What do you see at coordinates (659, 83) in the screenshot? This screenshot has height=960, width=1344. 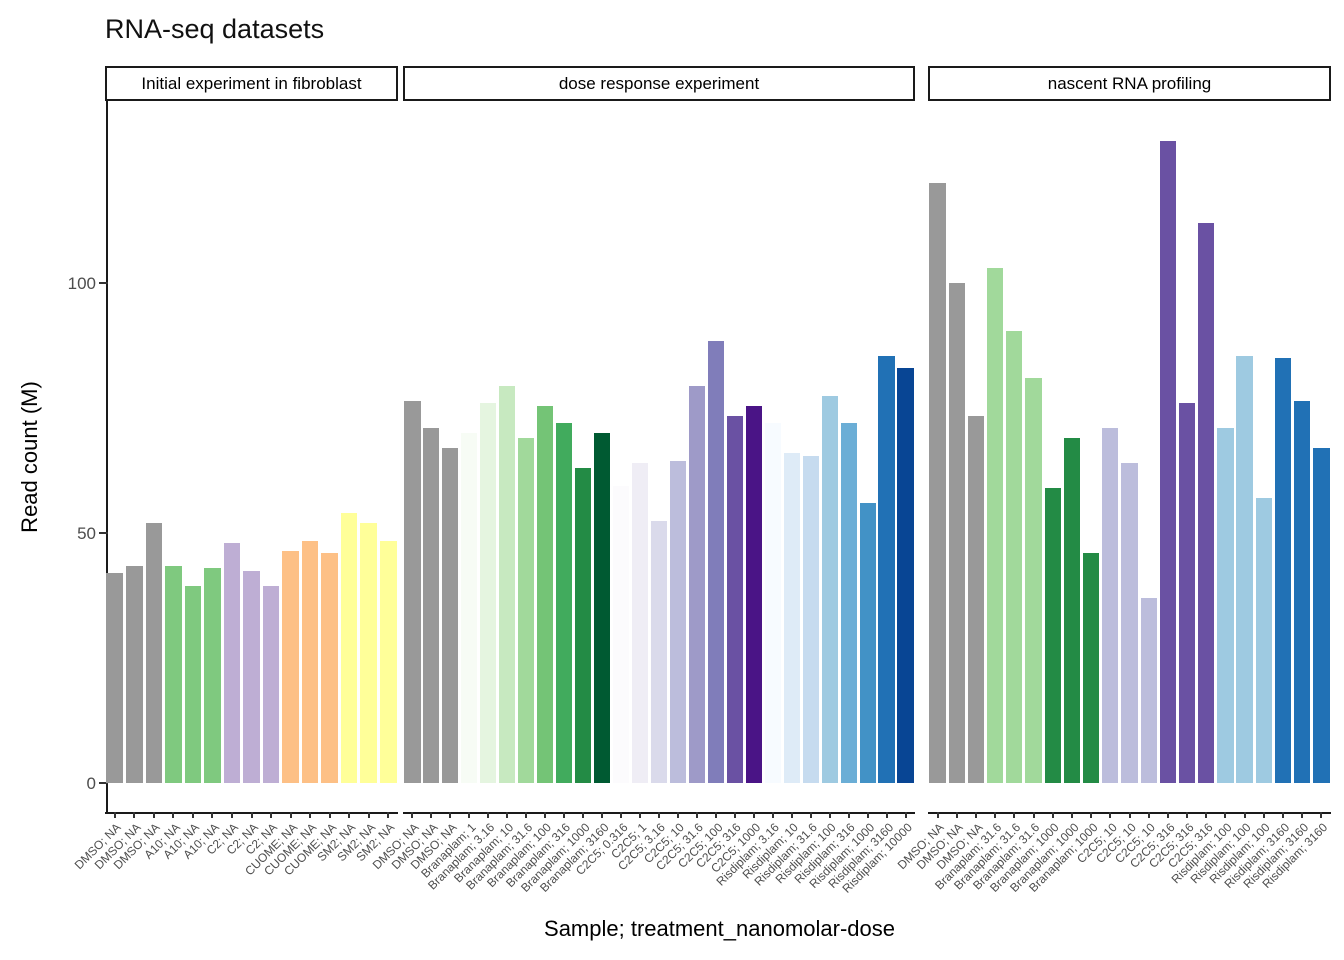 I see `facet-strip-dose-response: dose response experiment` at bounding box center [659, 83].